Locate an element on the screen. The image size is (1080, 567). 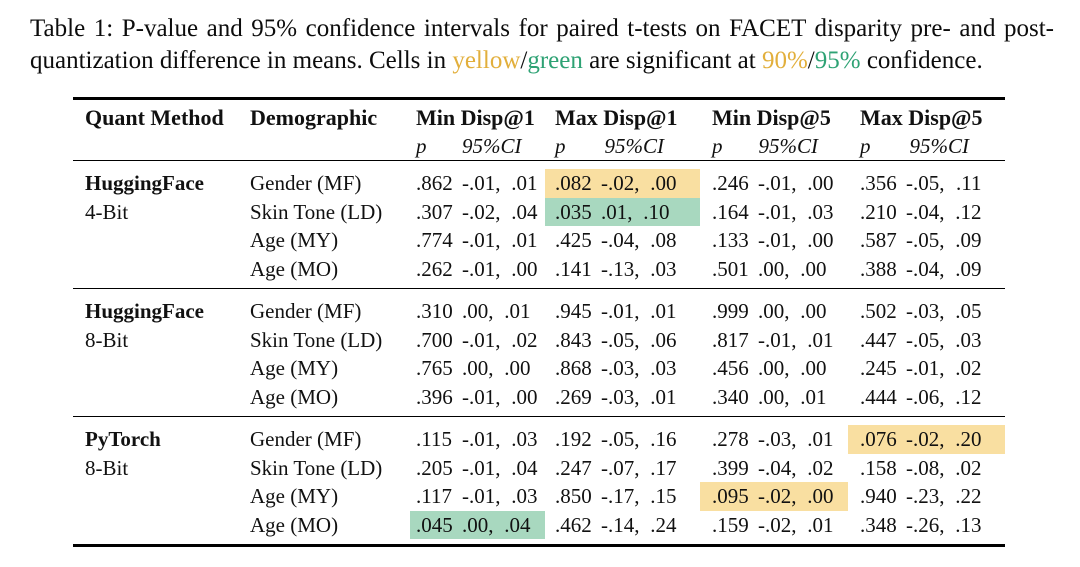
max-disp5-cell: .348 -.26, .13 is located at coordinates (926, 525).